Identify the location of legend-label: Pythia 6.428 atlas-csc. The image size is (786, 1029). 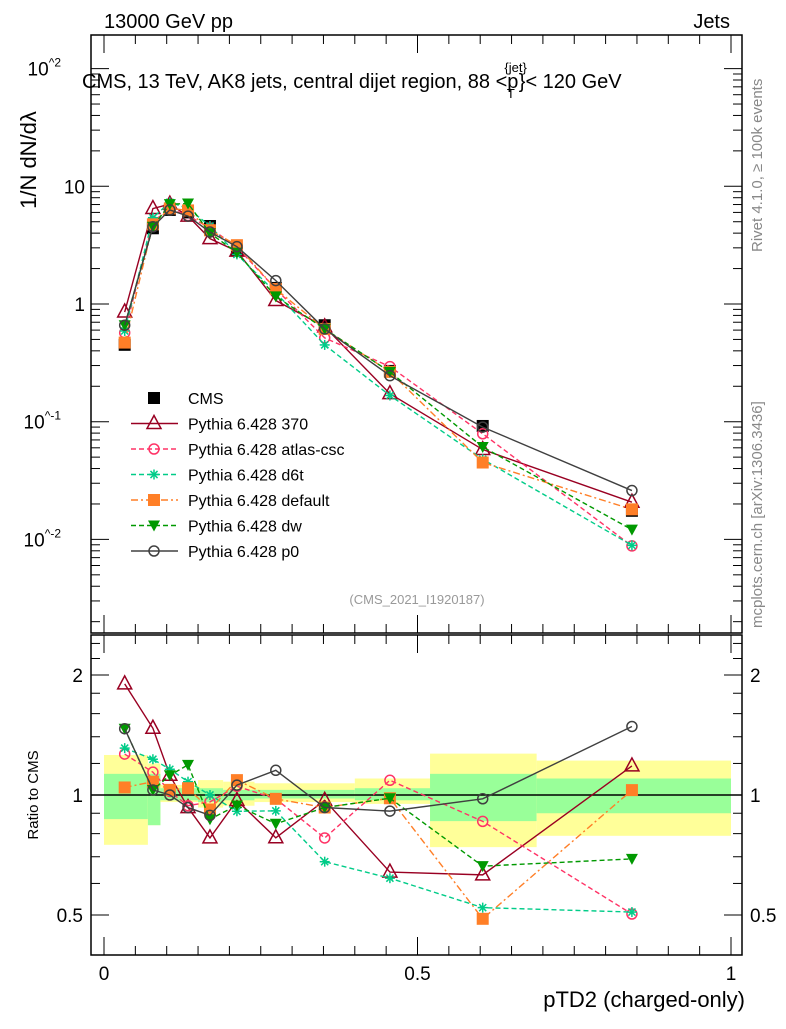
(266, 450).